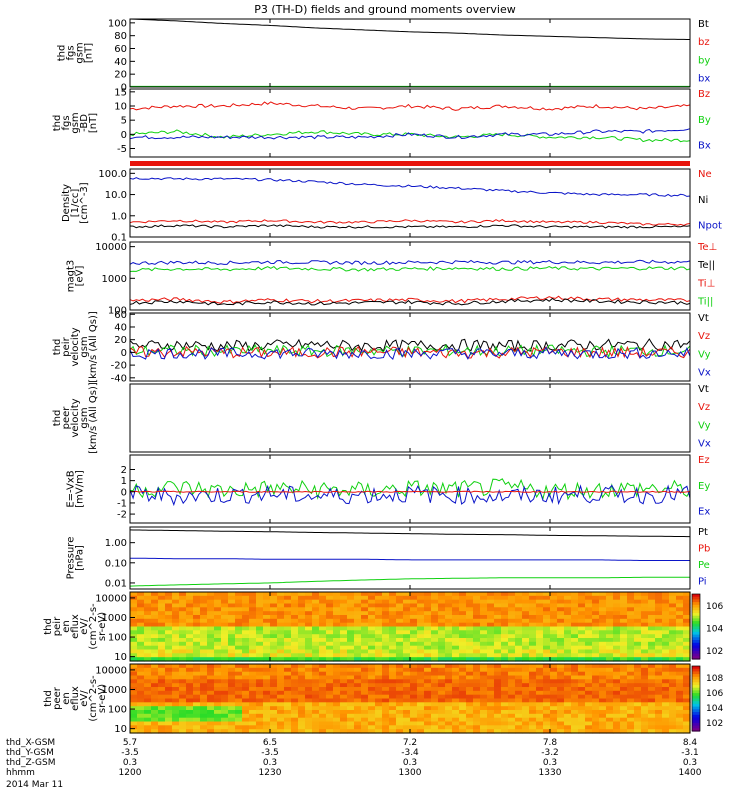 The height and width of the screenshot is (800, 750). Describe the element at coordinates (410, 134) in the screenshot. I see `series-line-Bx` at that location.